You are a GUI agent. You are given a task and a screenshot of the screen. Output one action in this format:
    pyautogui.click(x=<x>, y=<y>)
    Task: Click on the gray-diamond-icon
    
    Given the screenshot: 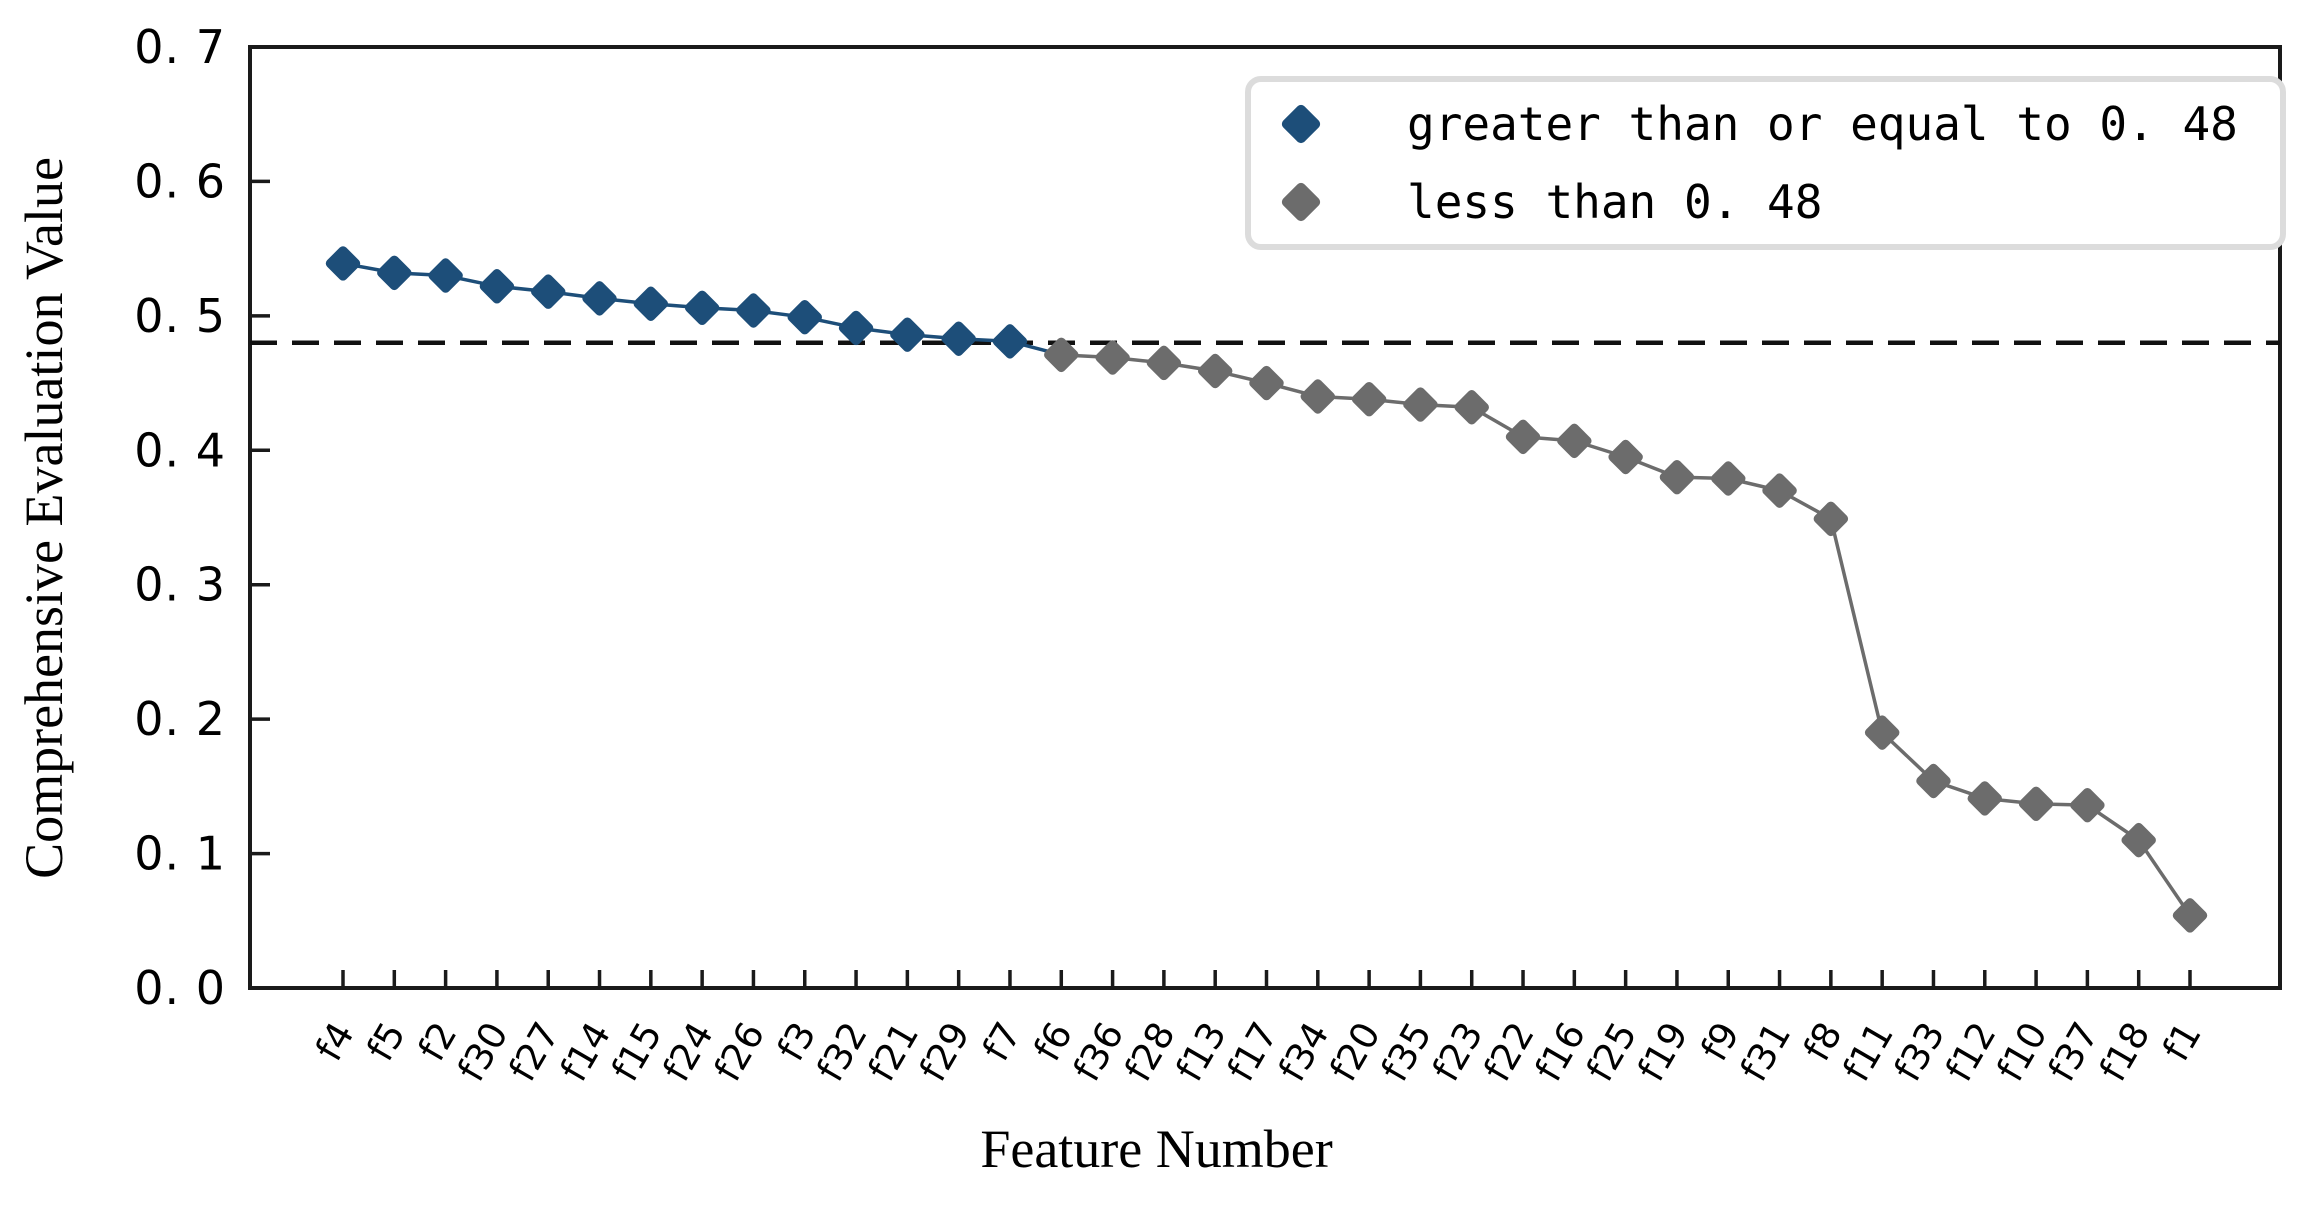 What is the action you would take?
    pyautogui.click(x=1301, y=202)
    